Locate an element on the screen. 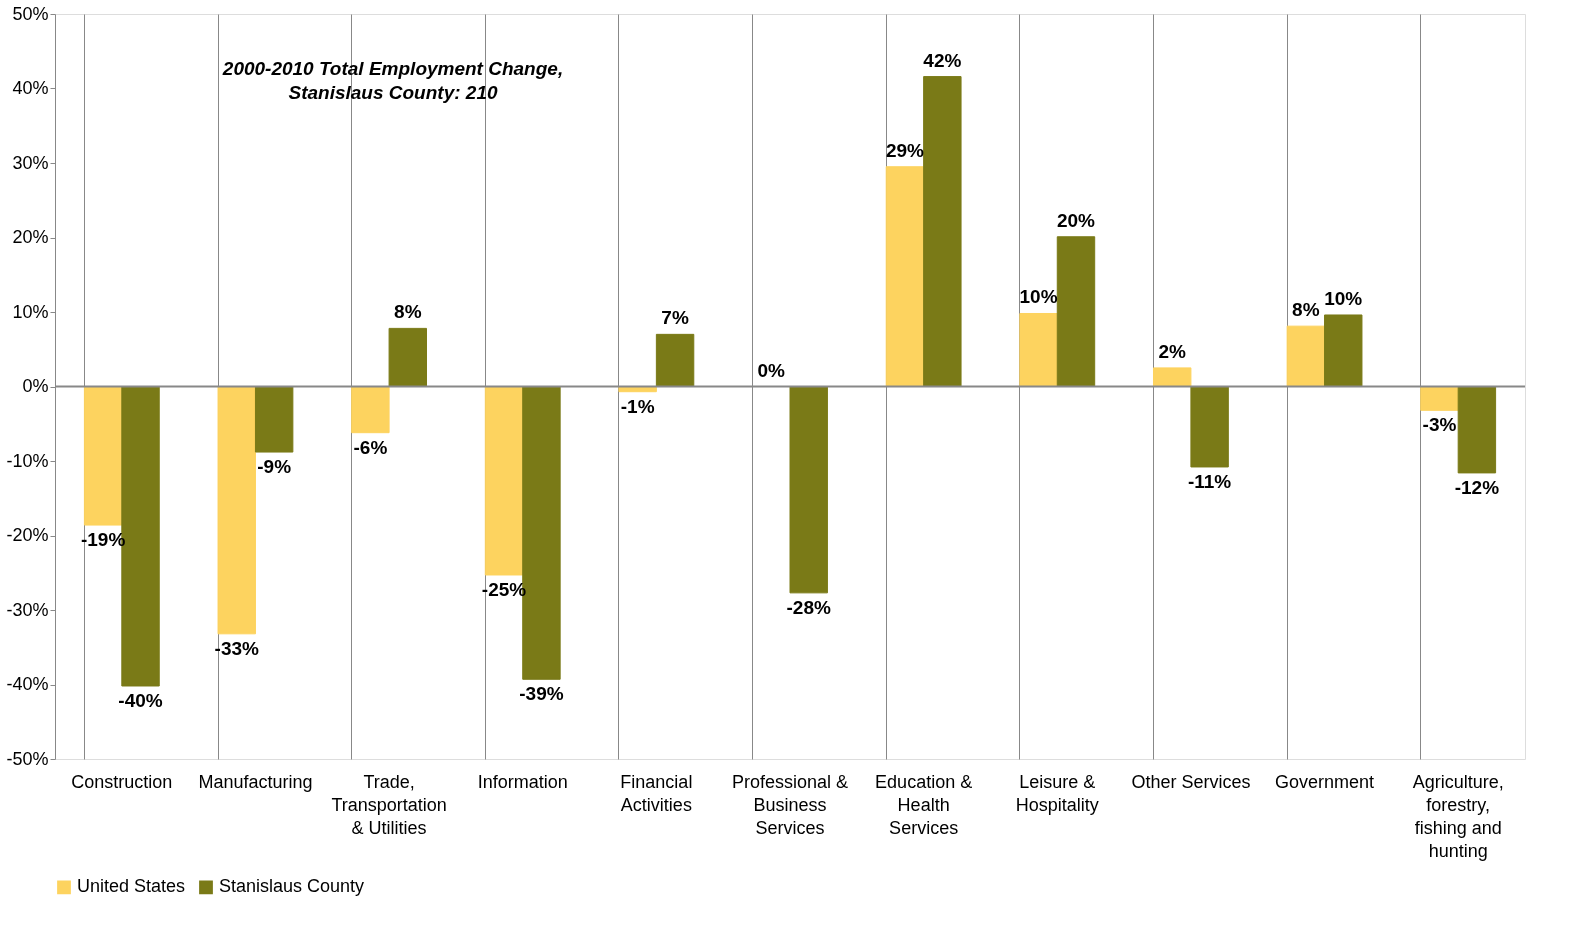  x-tick-label: Manufacturing is located at coordinates (255, 781).